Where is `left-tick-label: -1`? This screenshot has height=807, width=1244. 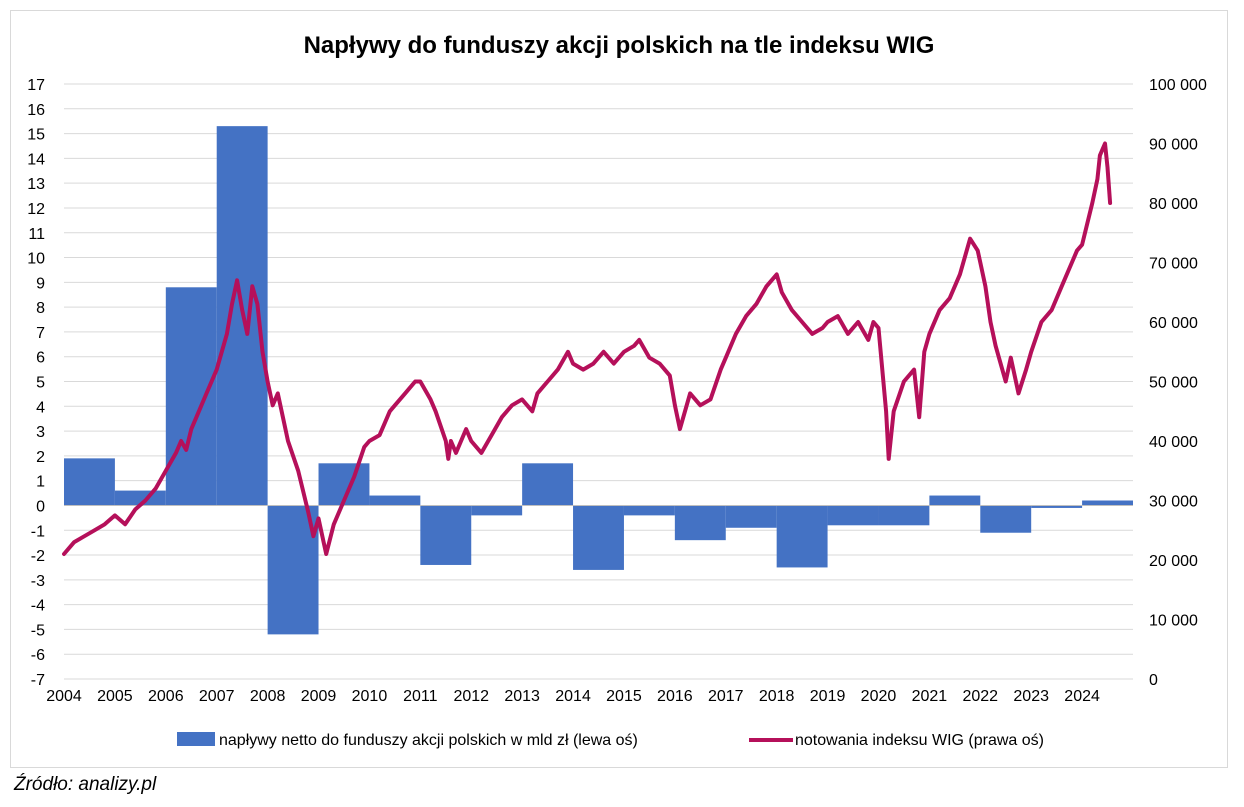
left-tick-label: -1 is located at coordinates (38, 531).